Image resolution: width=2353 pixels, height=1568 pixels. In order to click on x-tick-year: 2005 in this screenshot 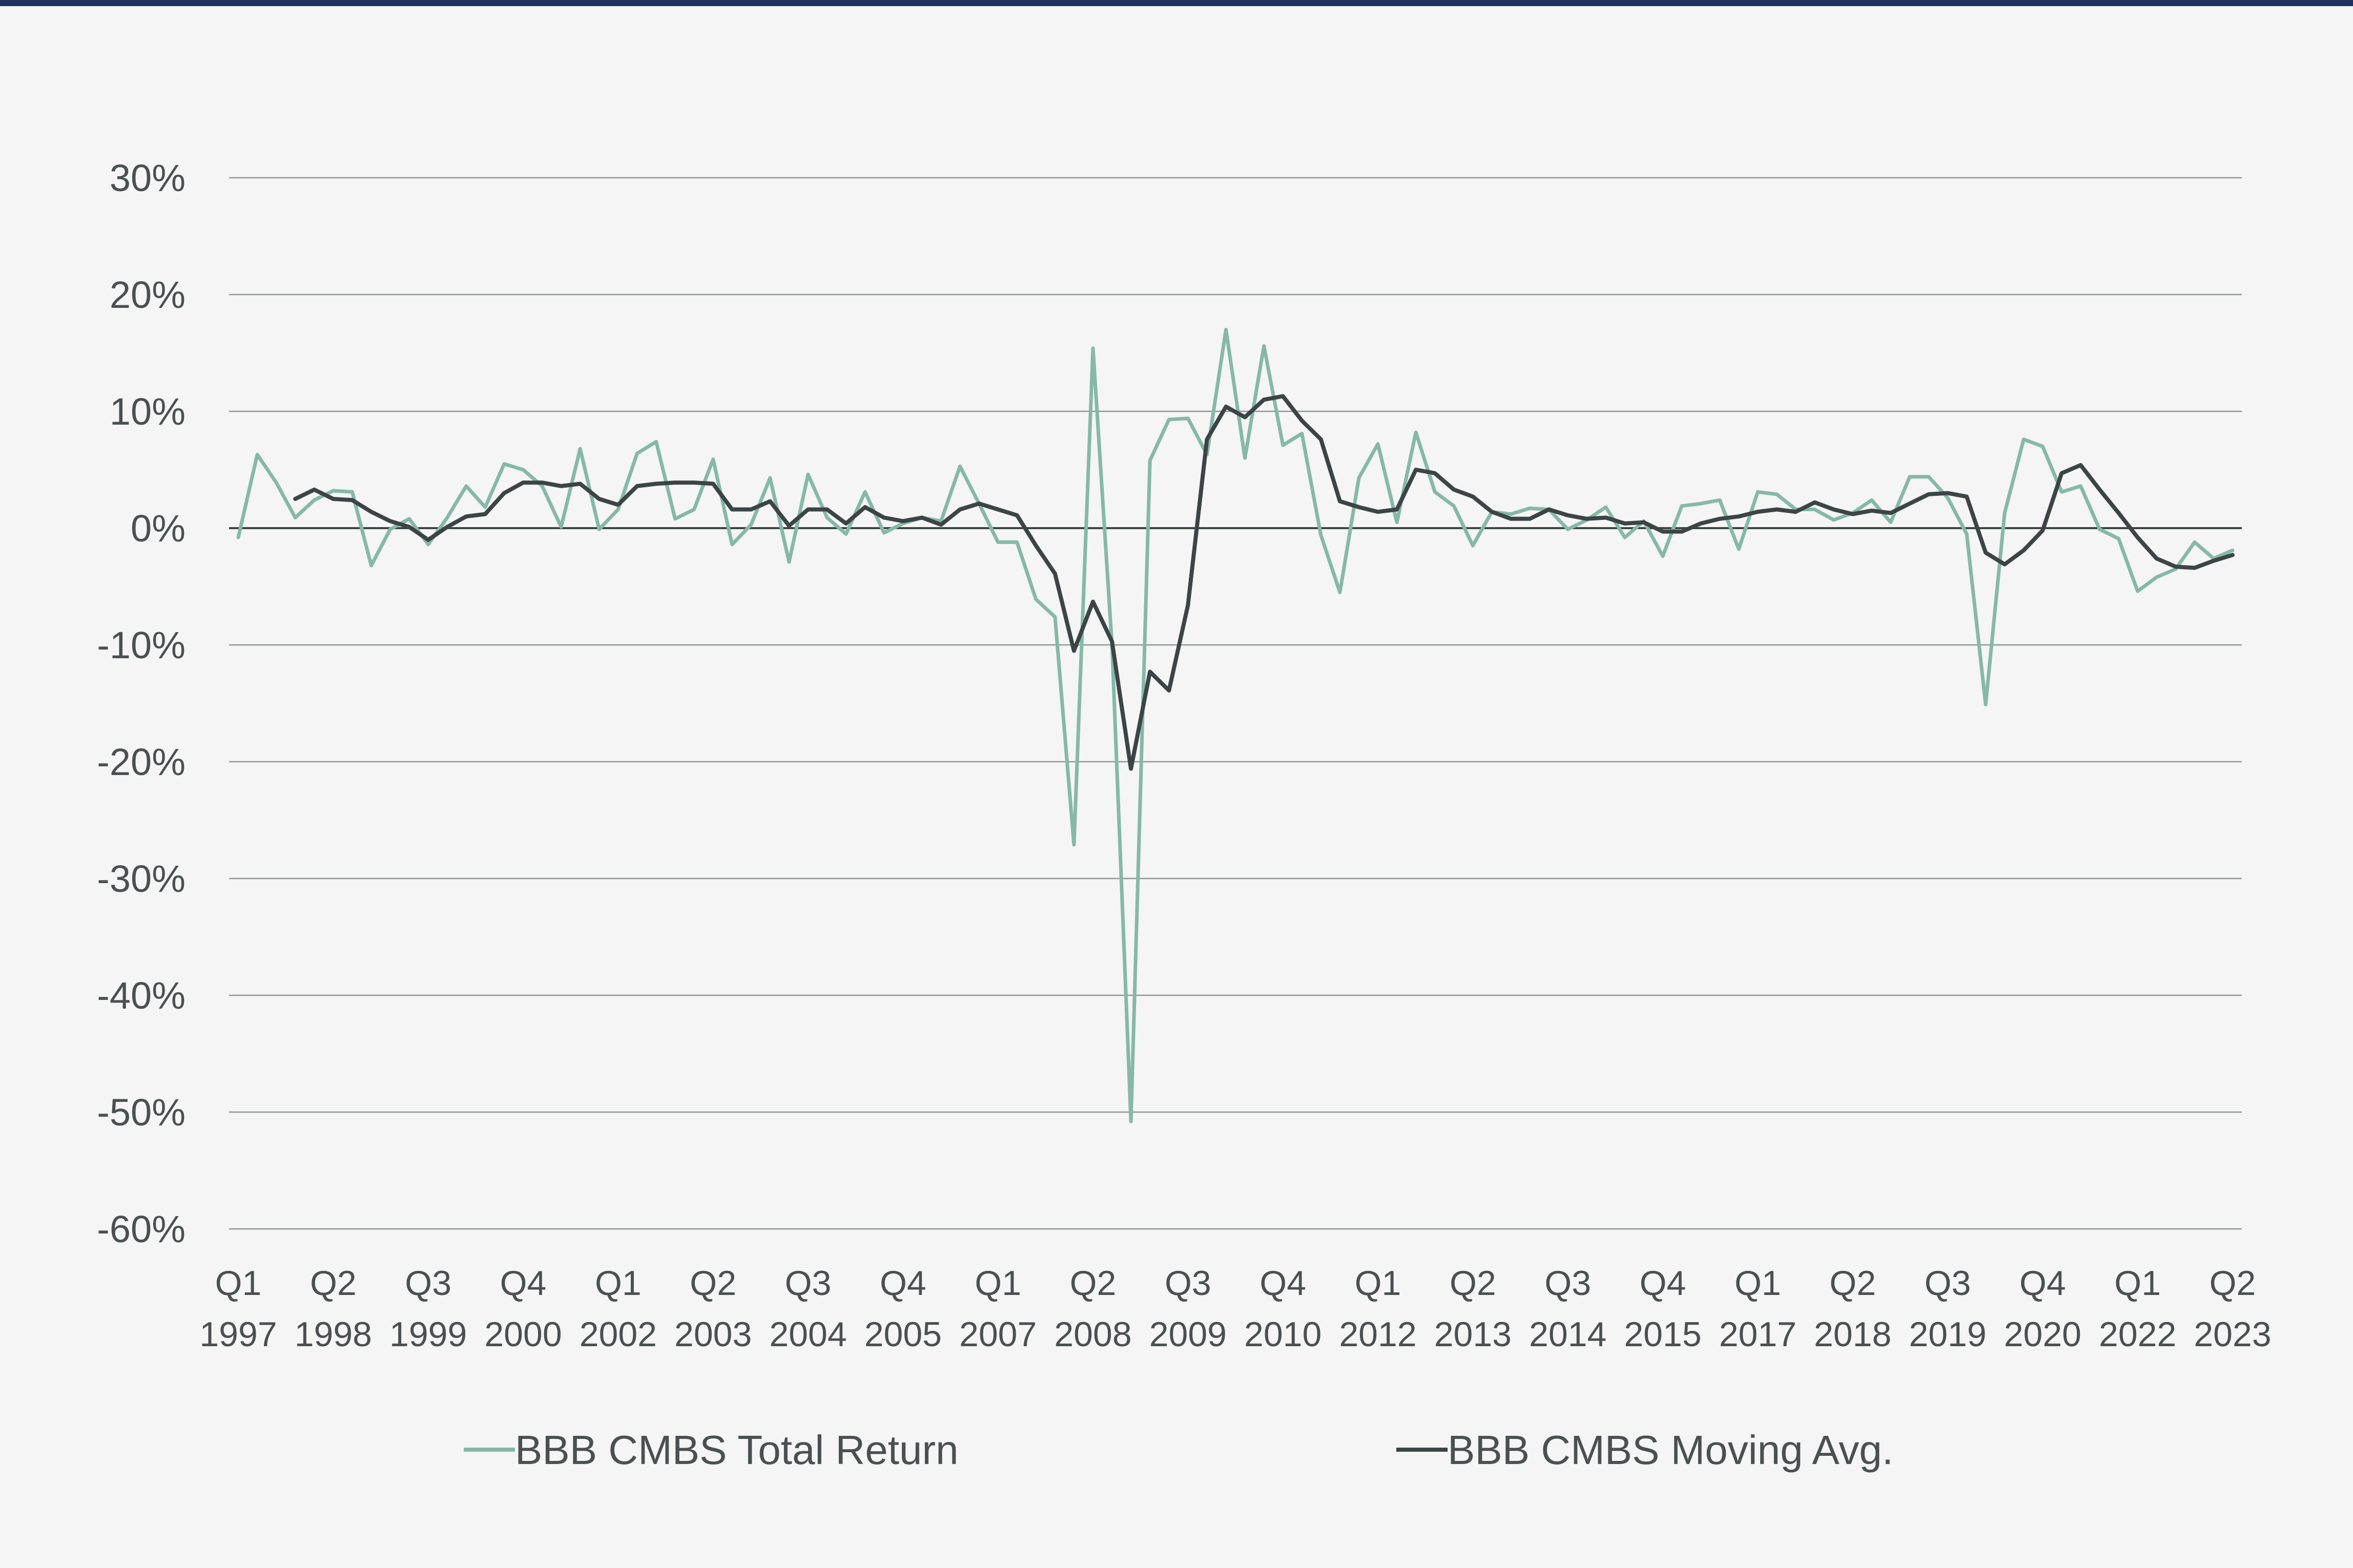, I will do `click(903, 1334)`.